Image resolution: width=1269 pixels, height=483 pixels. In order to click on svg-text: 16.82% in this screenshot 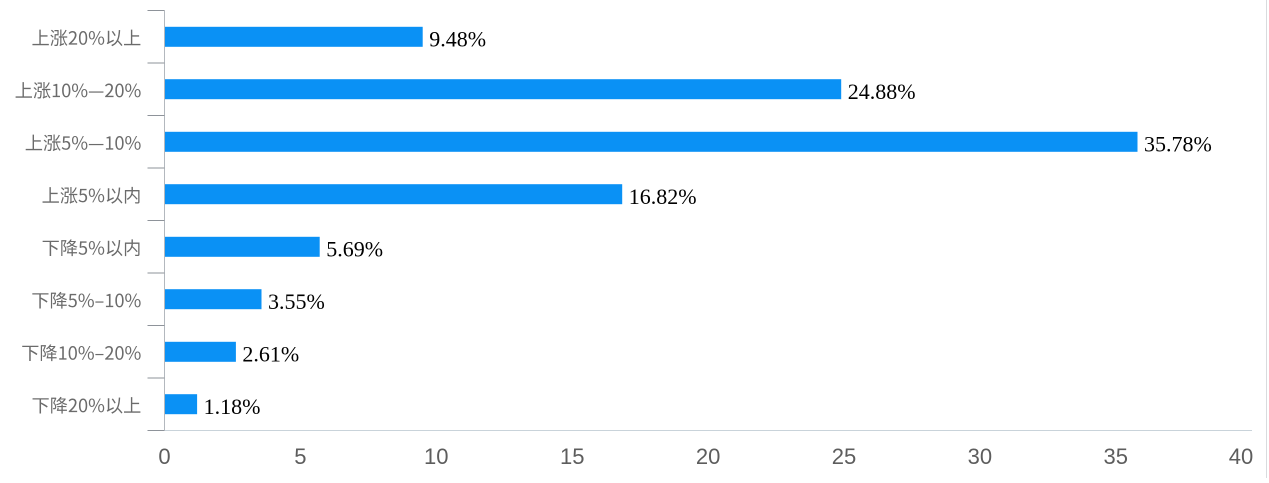, I will do `click(663, 196)`.